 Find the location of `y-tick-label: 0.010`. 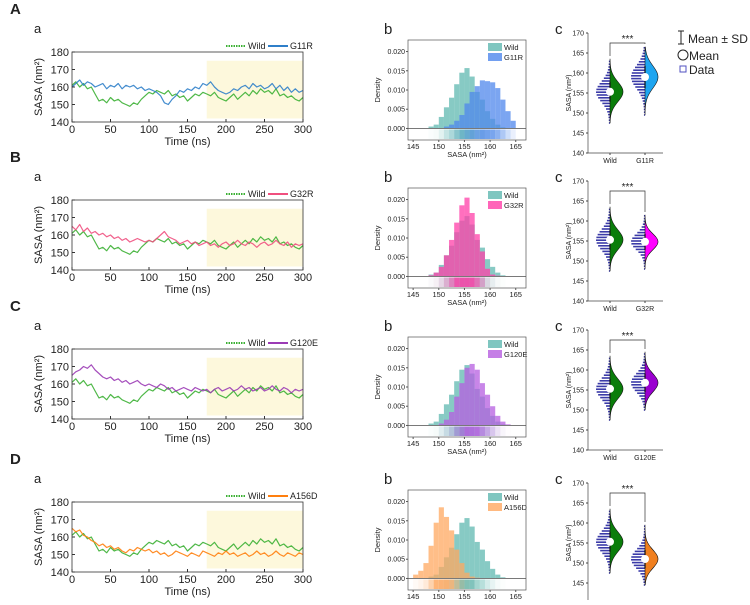

y-tick-label: 0.010 is located at coordinates (396, 239).